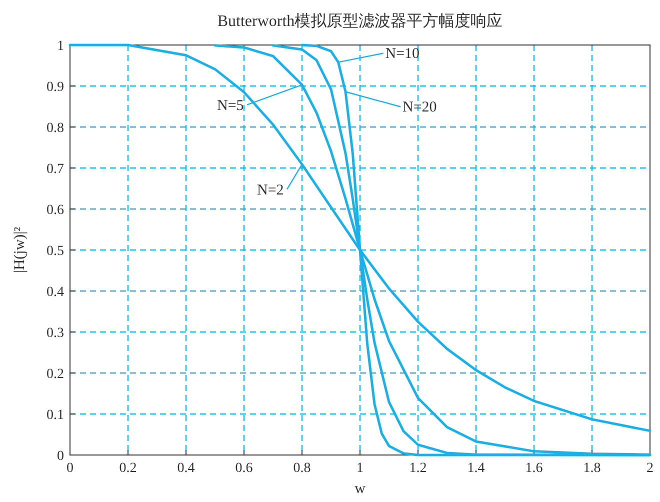 The image size is (660, 502). Describe the element at coordinates (402, 54) in the screenshot. I see `annotation: N=10` at that location.